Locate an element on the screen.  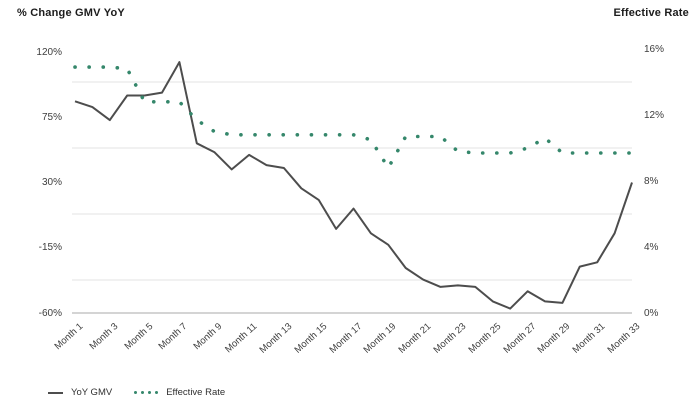
left-axis-tick-label: 120% is located at coordinates (49, 52).